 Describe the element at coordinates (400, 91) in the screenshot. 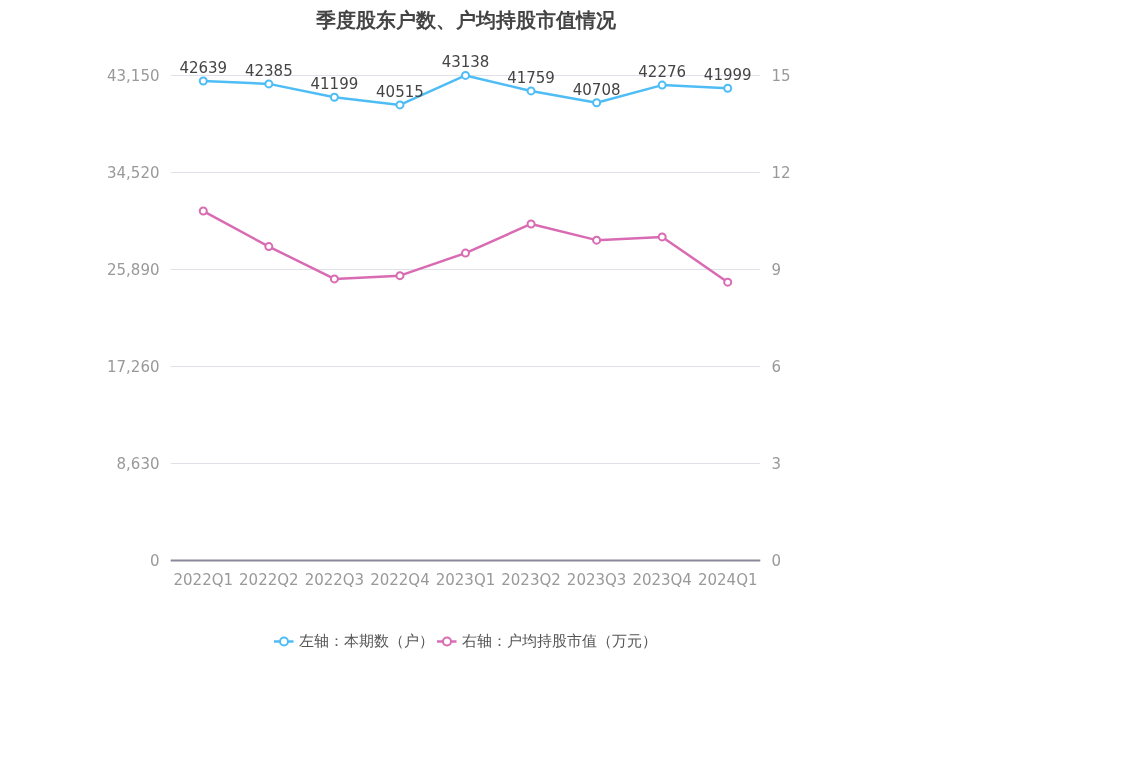

I see `data-label: 40515` at that location.